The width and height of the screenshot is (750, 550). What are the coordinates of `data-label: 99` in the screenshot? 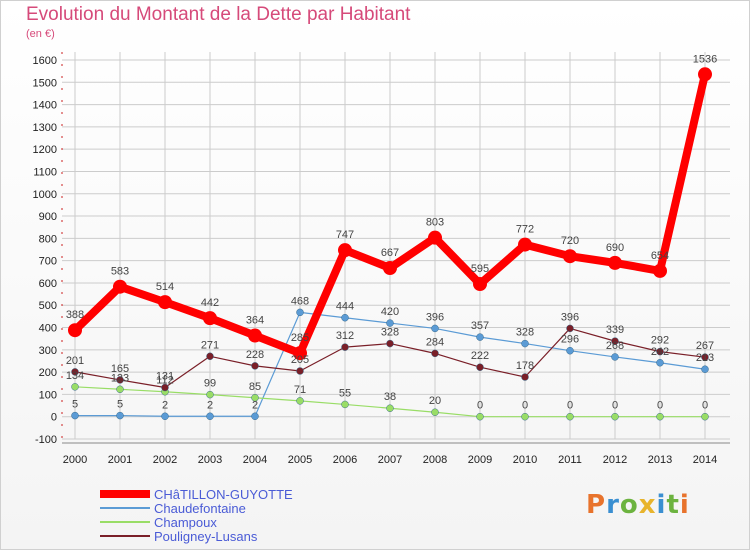 It's located at (210, 384).